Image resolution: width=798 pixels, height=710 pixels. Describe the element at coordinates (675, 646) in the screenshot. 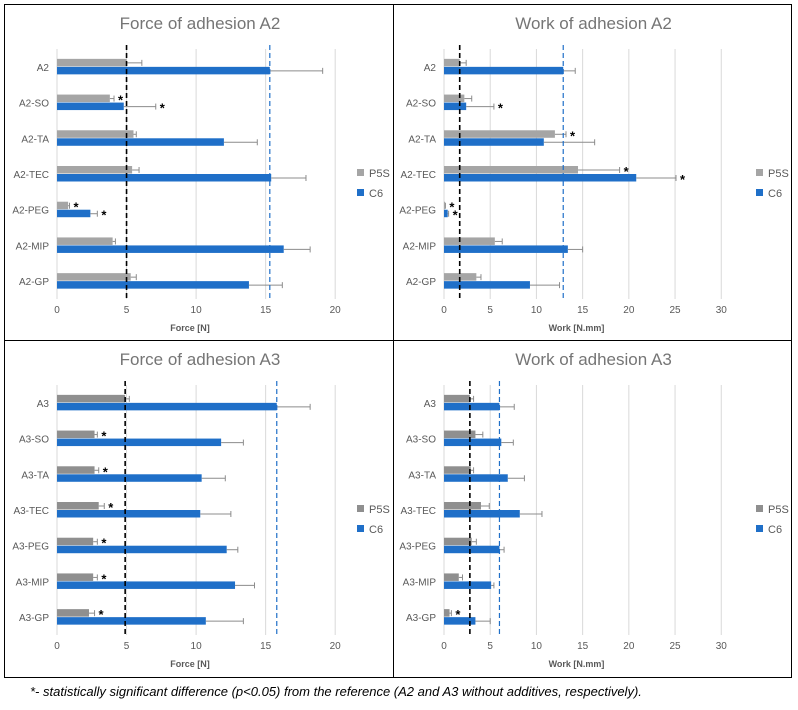

I see `x-tick-label: 25` at that location.